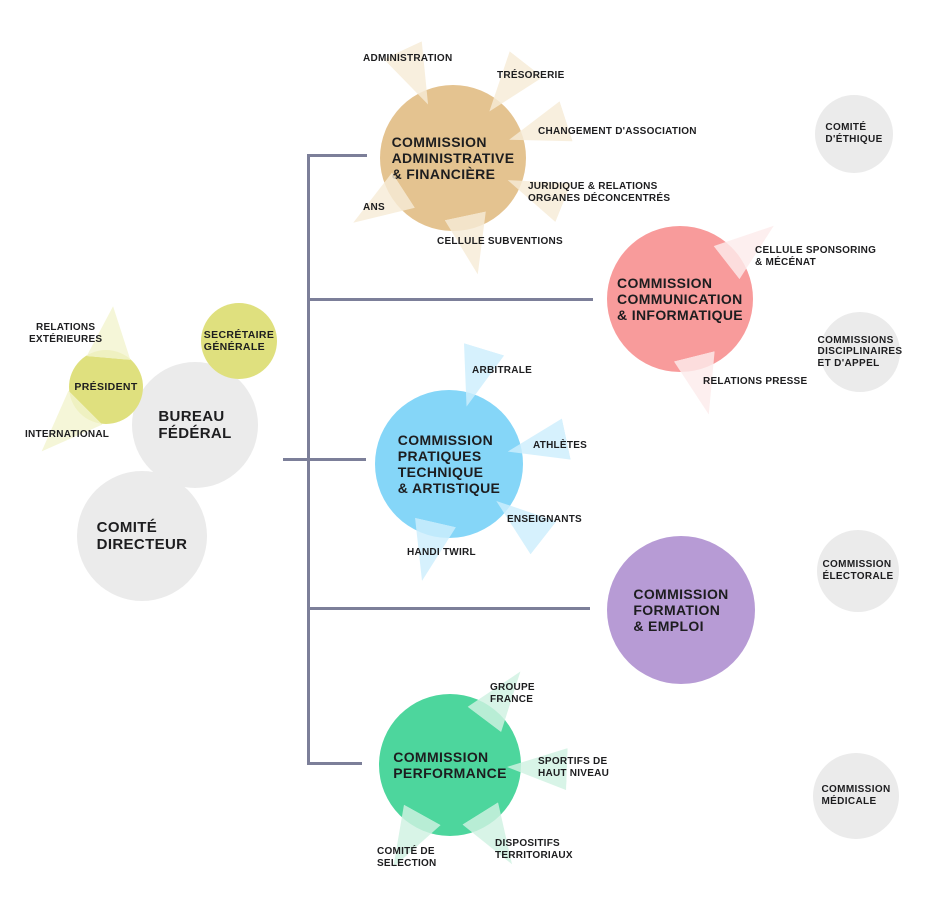 This screenshot has height=905, width=930. Describe the element at coordinates (755, 381) in the screenshot. I see `label-relations-presse: RELATIONS PRESSE` at that location.